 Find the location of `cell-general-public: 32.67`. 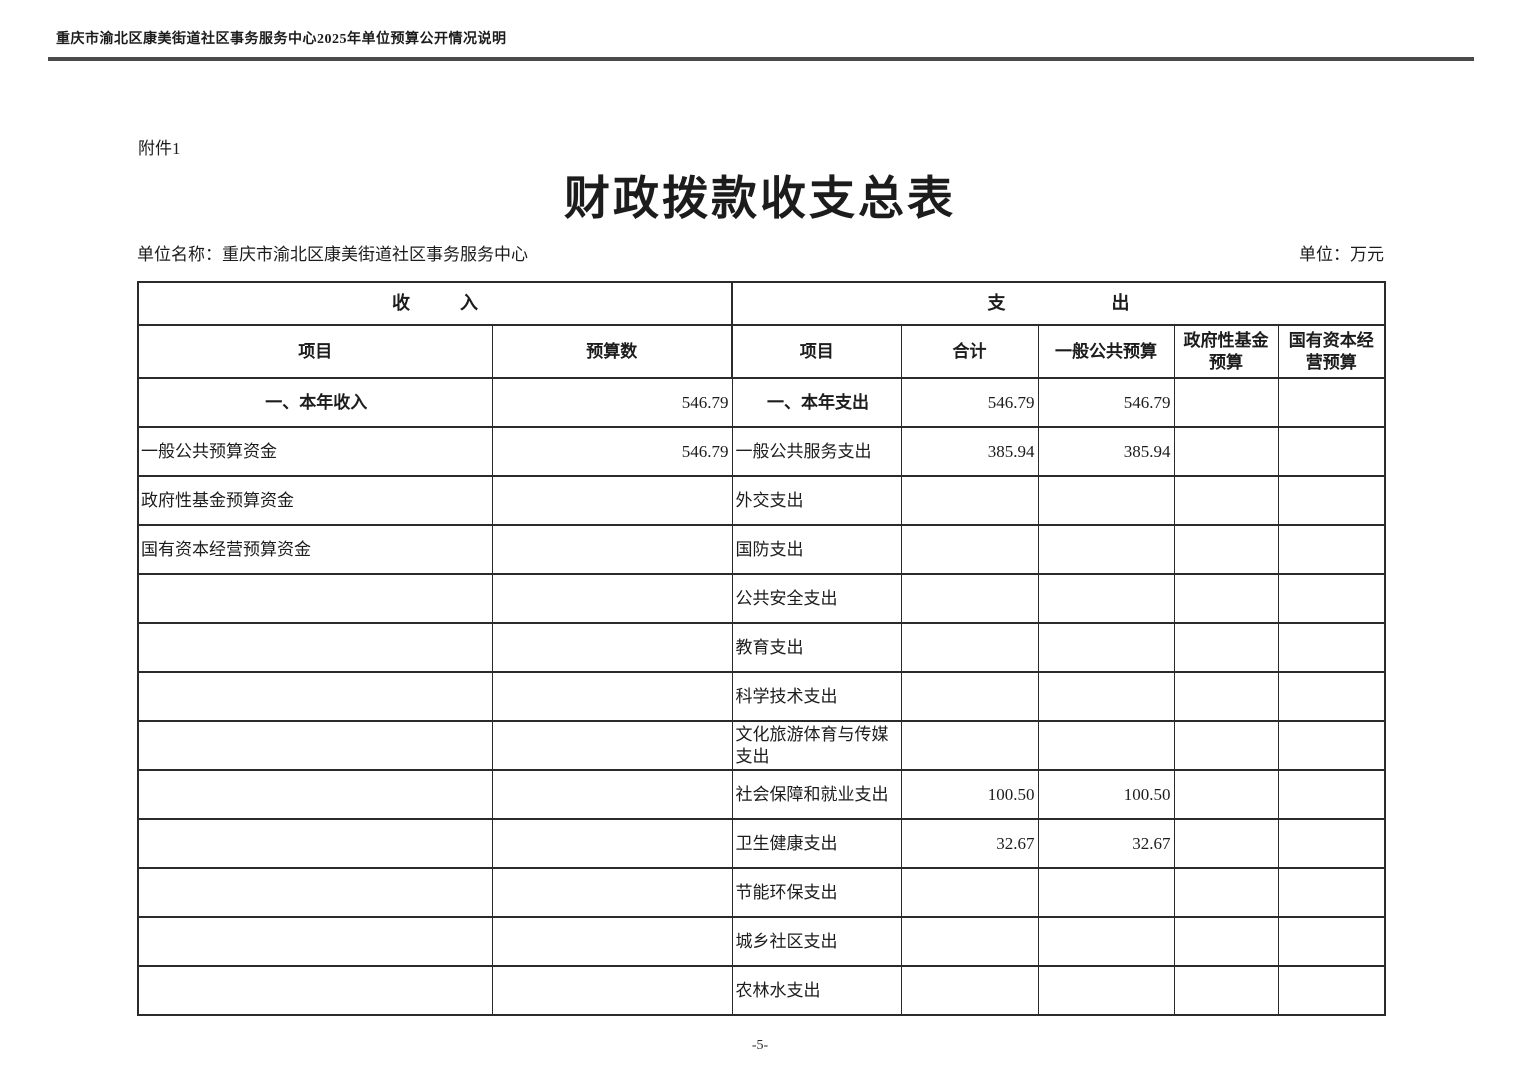

cell-general-public: 32.67 is located at coordinates (1106, 843).